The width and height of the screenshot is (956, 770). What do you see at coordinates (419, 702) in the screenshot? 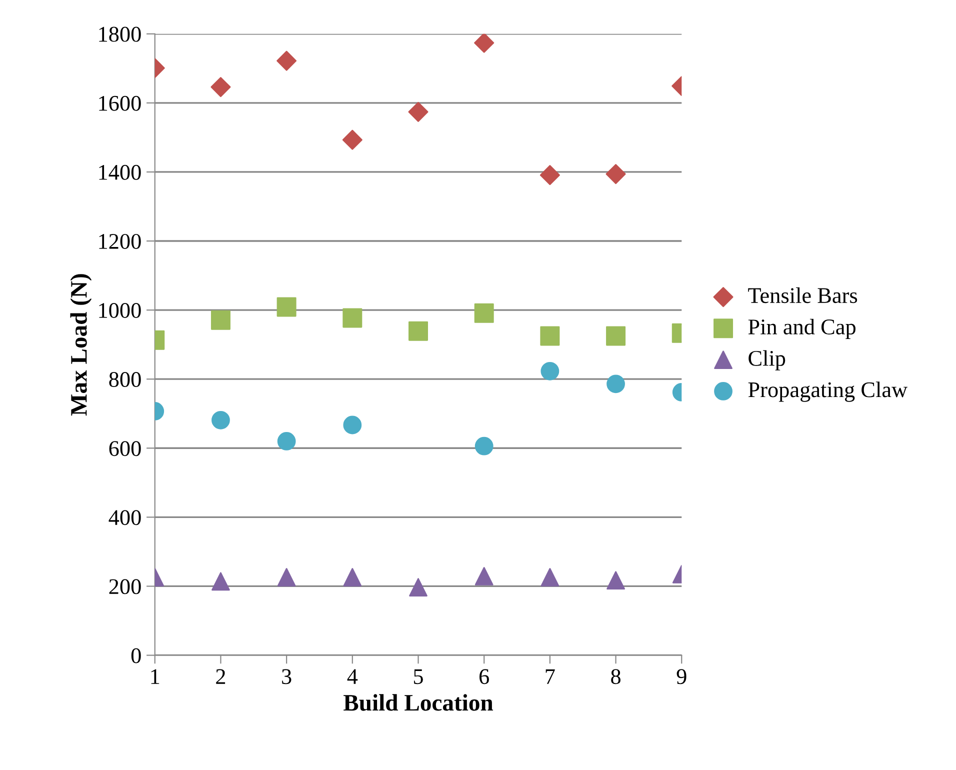
I see `x-axis-title: Build Location` at bounding box center [419, 702].